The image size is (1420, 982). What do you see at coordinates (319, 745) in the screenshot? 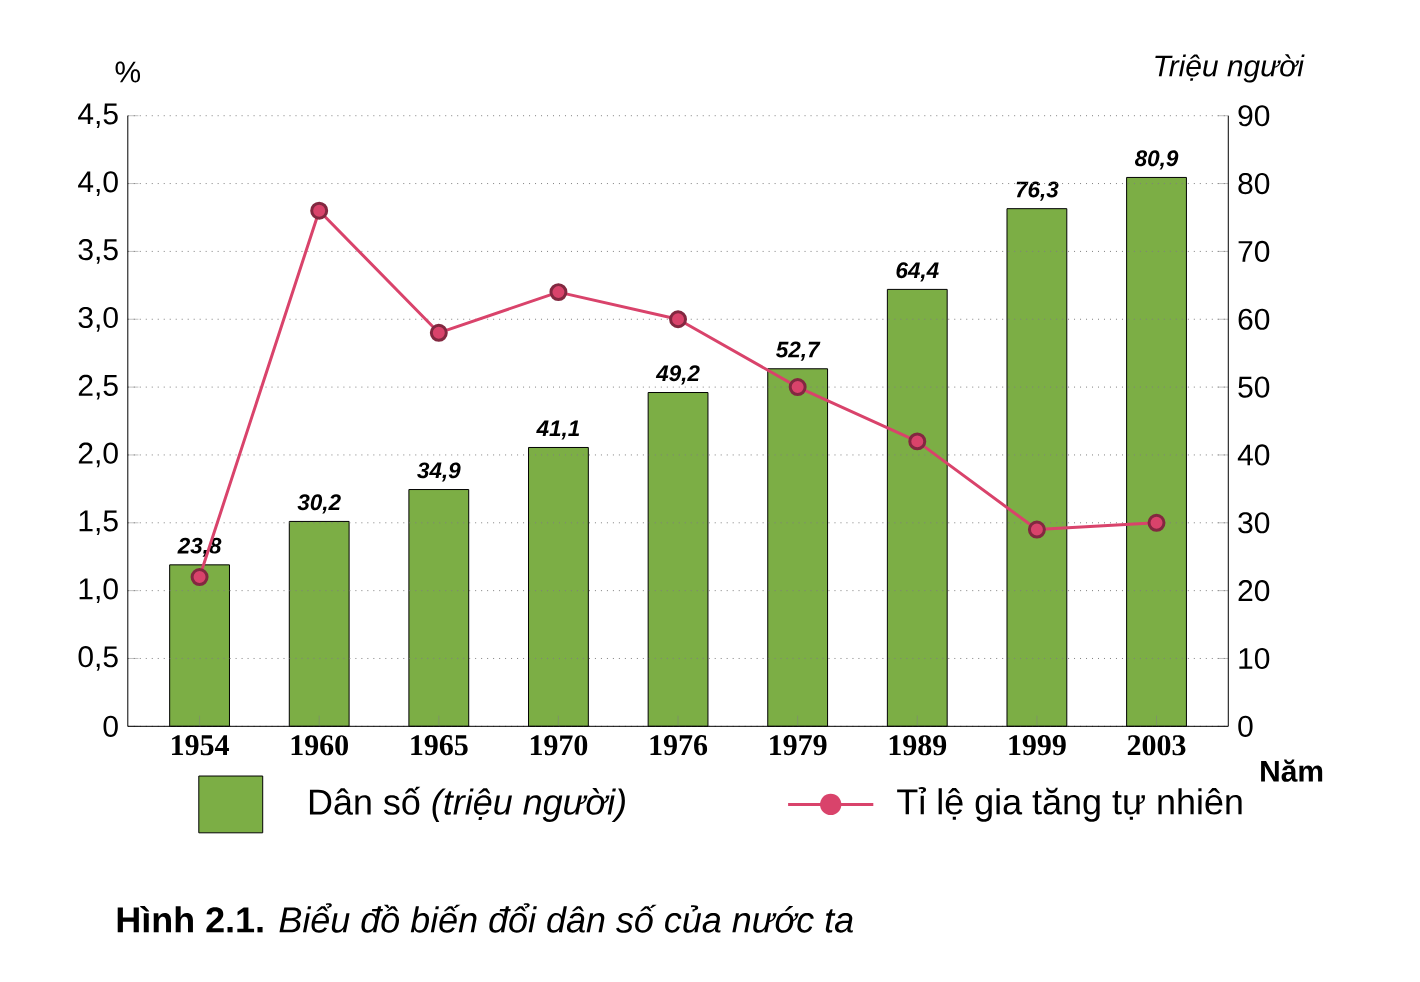
I see `x-tick-label: 1960` at bounding box center [319, 745].